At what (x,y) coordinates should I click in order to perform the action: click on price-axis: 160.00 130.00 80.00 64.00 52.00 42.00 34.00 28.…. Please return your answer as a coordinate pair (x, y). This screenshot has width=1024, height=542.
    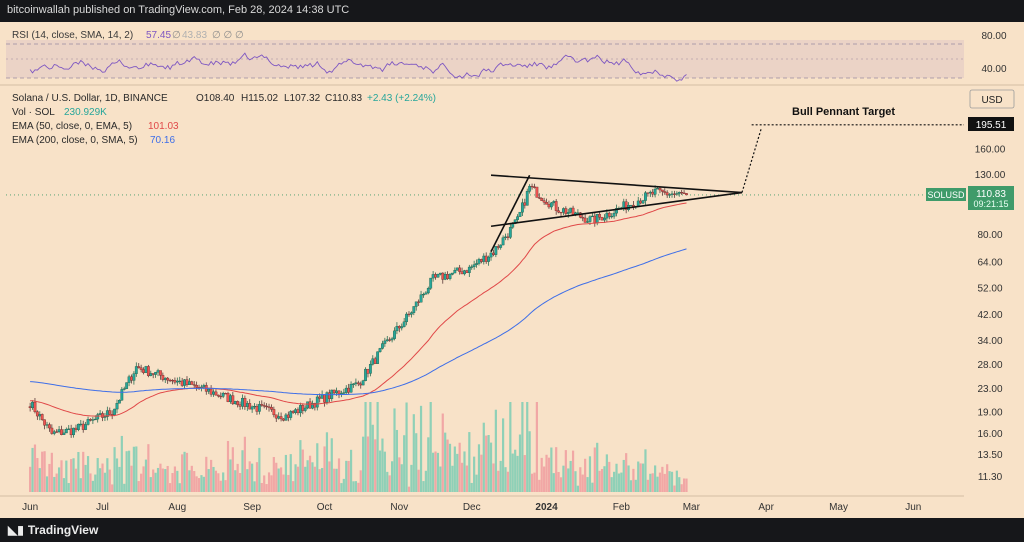
    Looking at the image, I should click on (990, 314).